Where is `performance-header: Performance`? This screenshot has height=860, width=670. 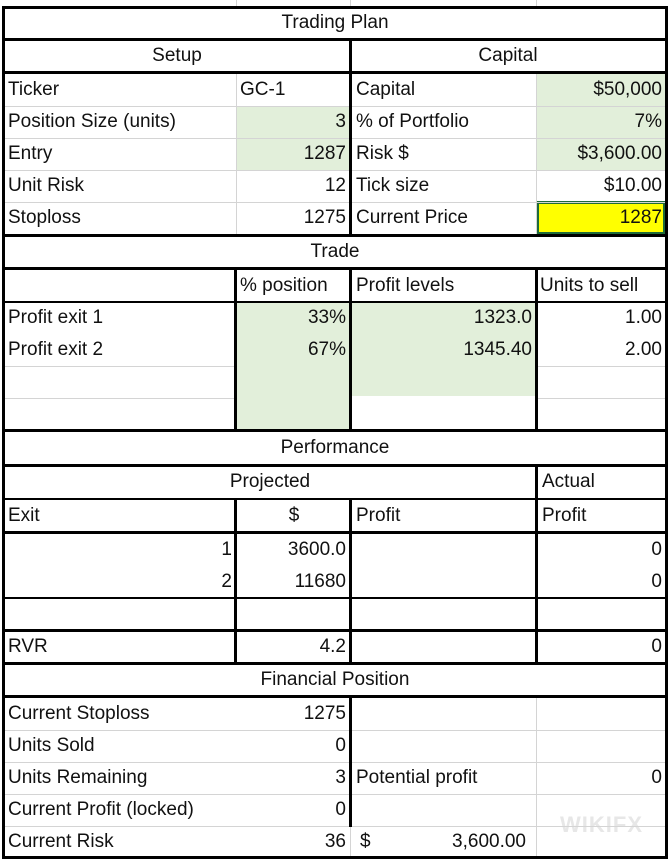 performance-header: Performance is located at coordinates (335, 447).